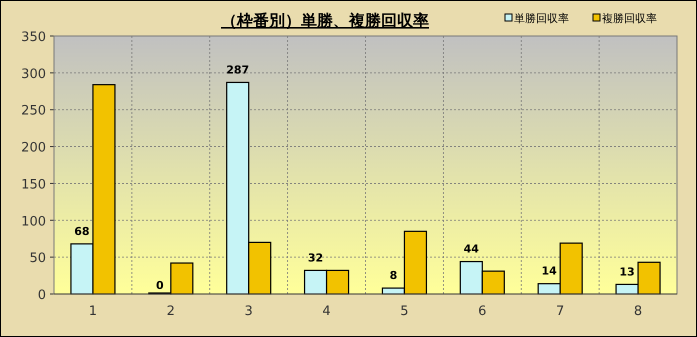 The height and width of the screenshot is (337, 697). Describe the element at coordinates (160, 285) in the screenshot. I see `data-label: 0` at that location.